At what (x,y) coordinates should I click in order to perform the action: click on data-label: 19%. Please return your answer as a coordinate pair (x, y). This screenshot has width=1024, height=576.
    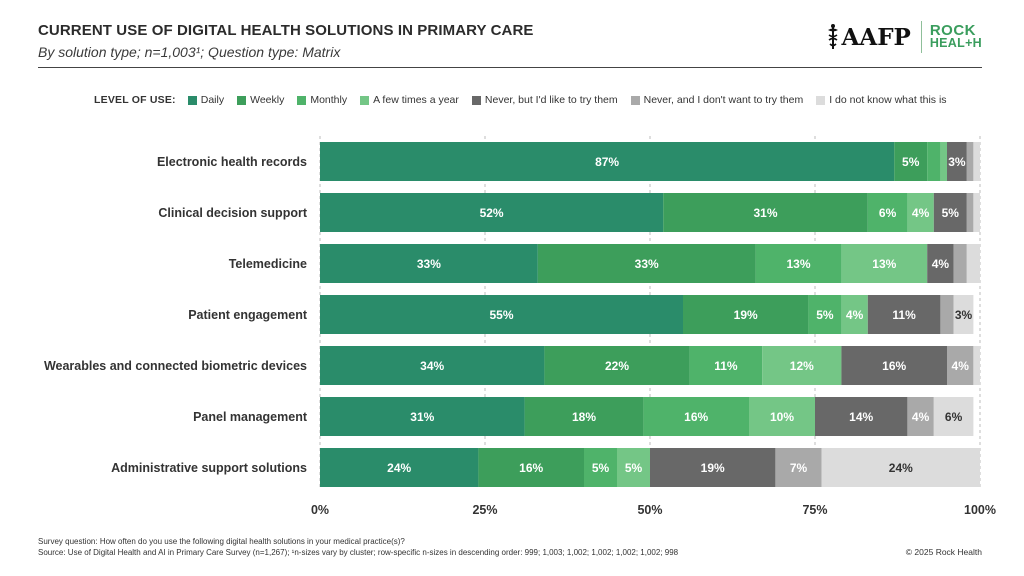
    Looking at the image, I should click on (713, 468).